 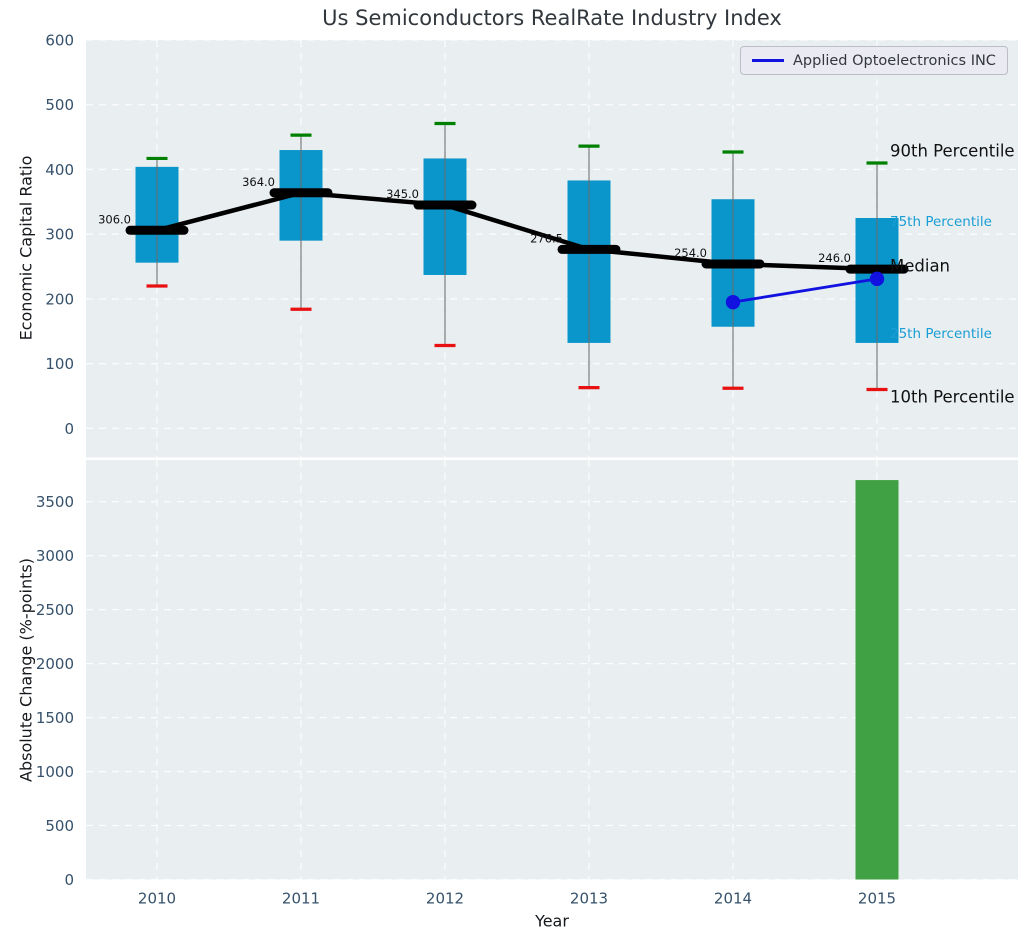 I want to click on median-value-label-2011: 364.0, so click(x=258, y=182).